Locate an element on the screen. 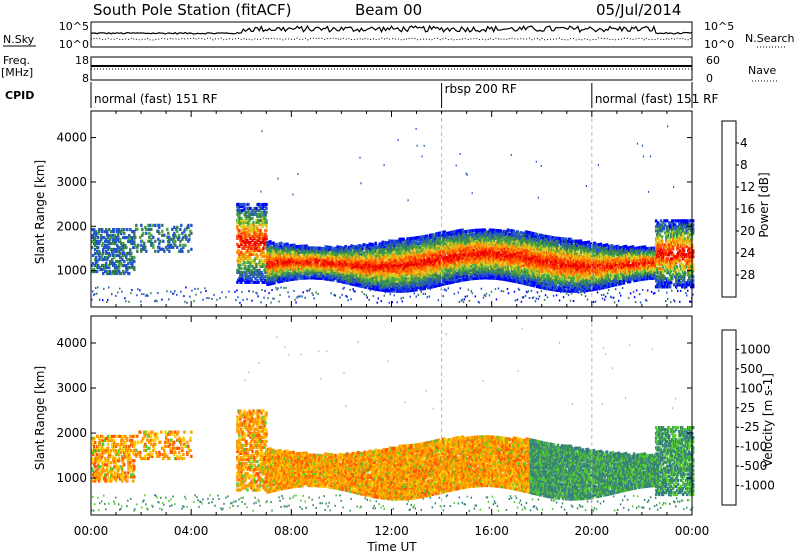 Image resolution: width=800 pixels, height=558 pixels. station-title: South Pole Station (fitACF) is located at coordinates (192, 10).